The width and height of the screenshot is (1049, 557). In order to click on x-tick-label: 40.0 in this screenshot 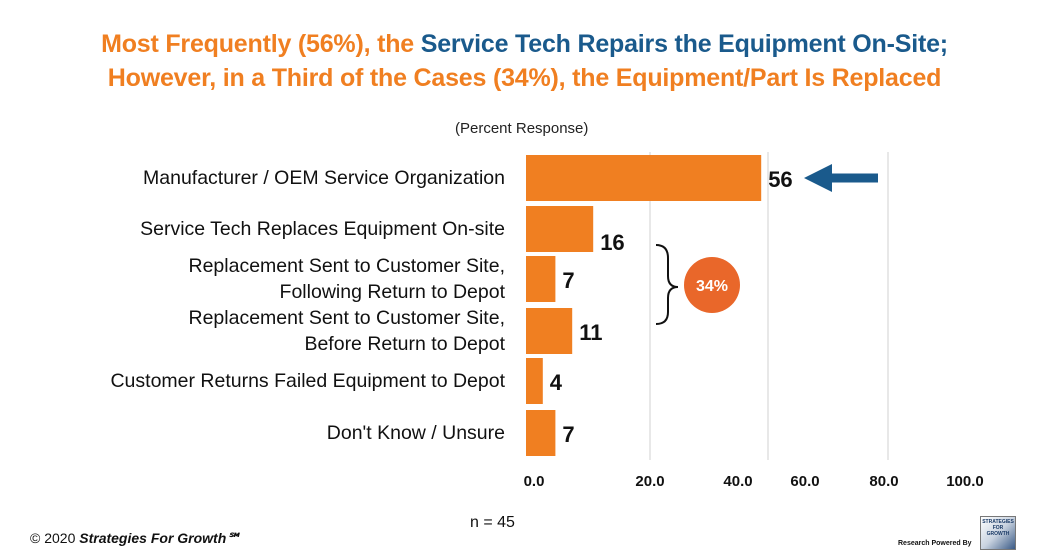, I will do `click(737, 481)`.